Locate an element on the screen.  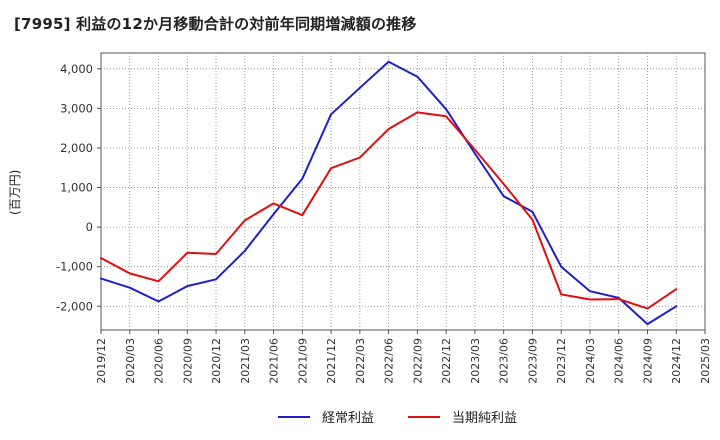
chart-title: [7995] 利益の12か月移動合計の対前年同期増減額の推移 is located at coordinates (215, 24).